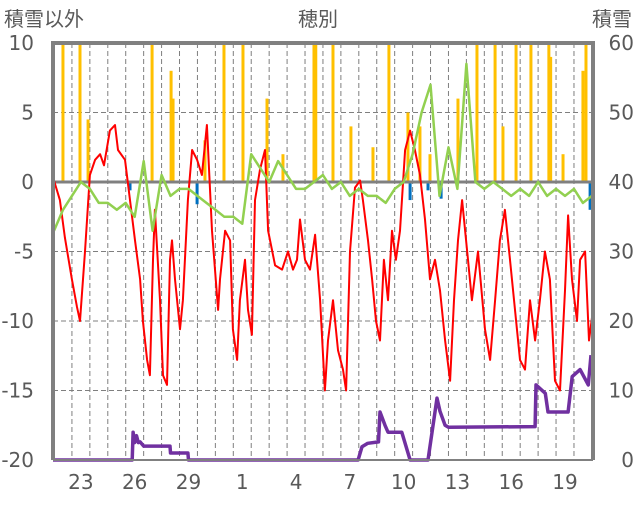 The image size is (636, 505). I want to click on y-right-tick-label: 60, so click(621, 43).